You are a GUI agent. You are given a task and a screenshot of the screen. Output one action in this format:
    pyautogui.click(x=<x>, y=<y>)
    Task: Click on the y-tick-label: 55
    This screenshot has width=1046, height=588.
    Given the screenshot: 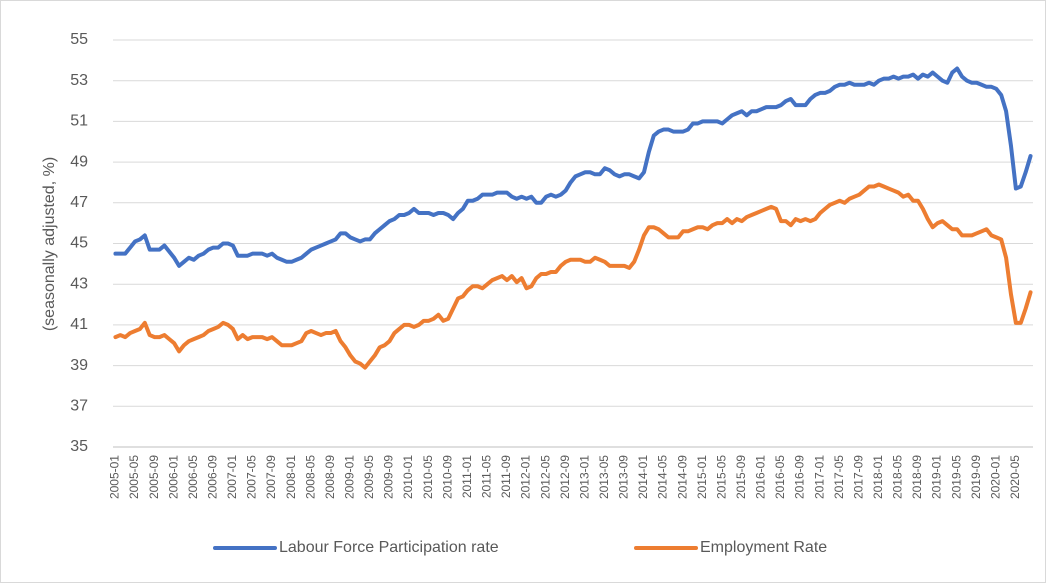 What is the action you would take?
    pyautogui.click(x=79, y=39)
    